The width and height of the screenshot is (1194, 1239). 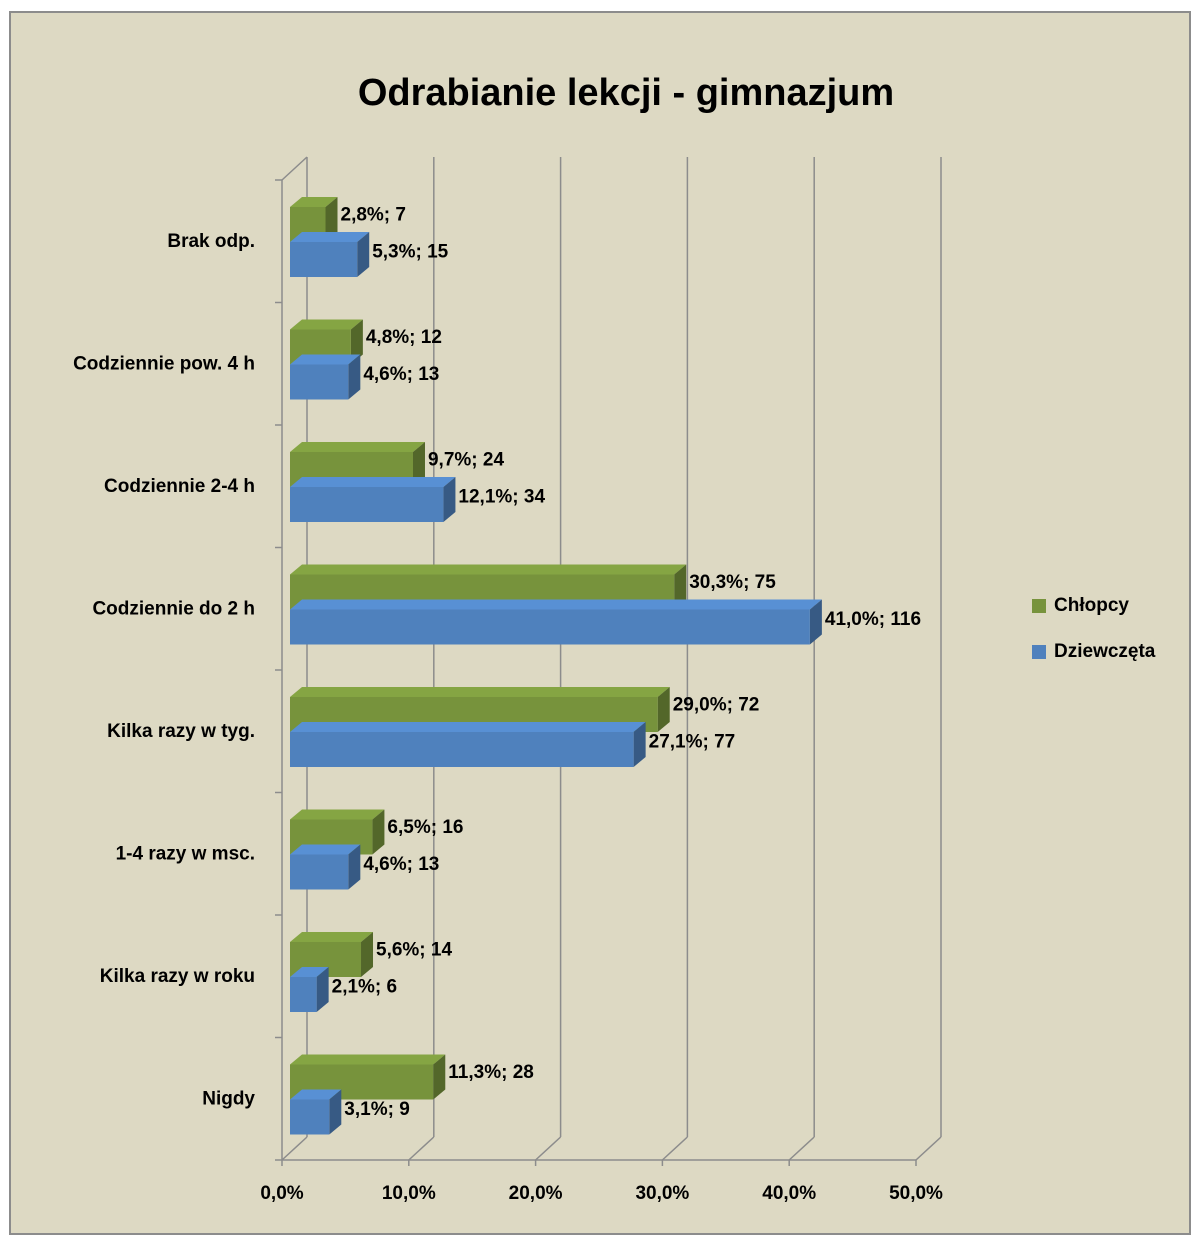 I want to click on legend-label: Chłopcy, so click(x=1091, y=605).